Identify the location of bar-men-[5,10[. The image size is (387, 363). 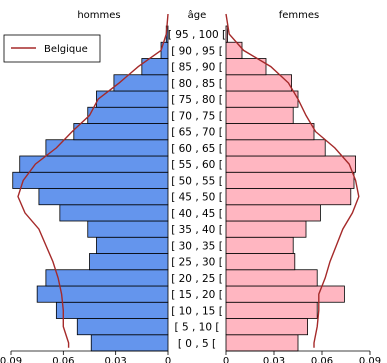
(122, 327).